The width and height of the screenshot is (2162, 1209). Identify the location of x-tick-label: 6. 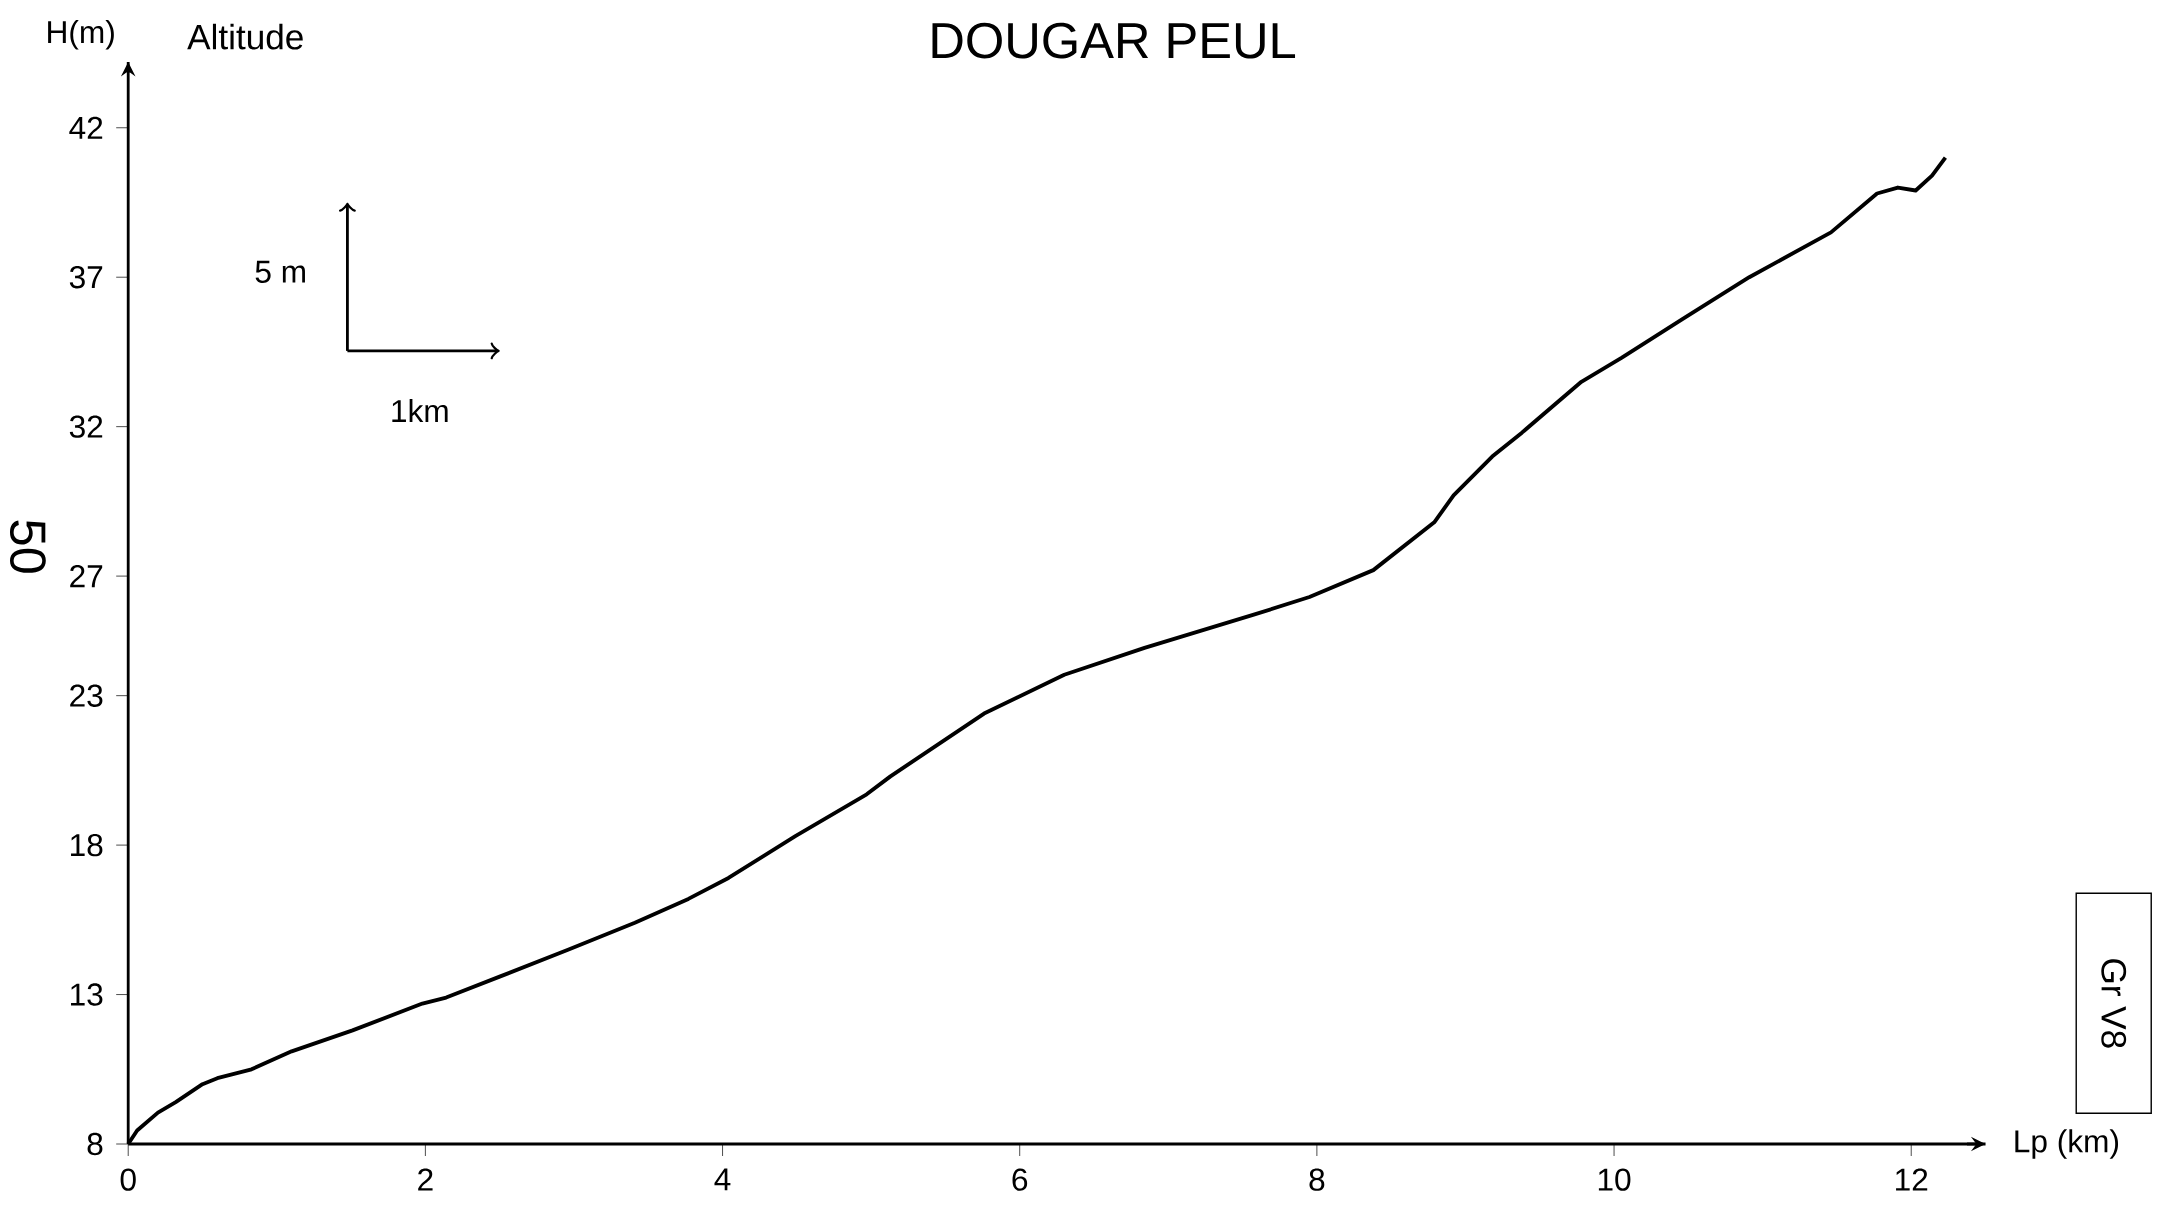
(1020, 1179).